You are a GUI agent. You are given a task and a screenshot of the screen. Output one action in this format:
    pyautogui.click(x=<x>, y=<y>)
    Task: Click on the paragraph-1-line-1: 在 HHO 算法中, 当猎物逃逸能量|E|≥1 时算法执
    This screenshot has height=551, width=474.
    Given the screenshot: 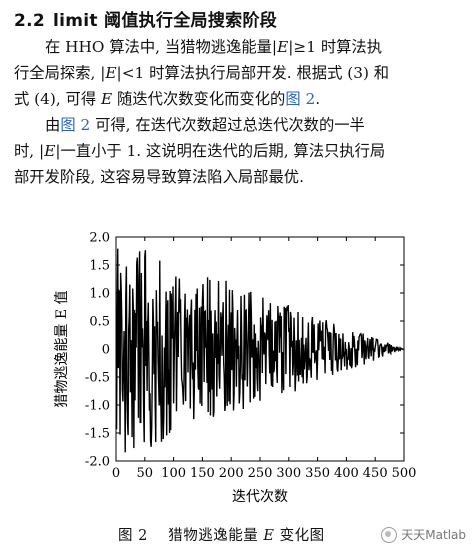 What is the action you would take?
    pyautogui.click(x=214, y=47)
    